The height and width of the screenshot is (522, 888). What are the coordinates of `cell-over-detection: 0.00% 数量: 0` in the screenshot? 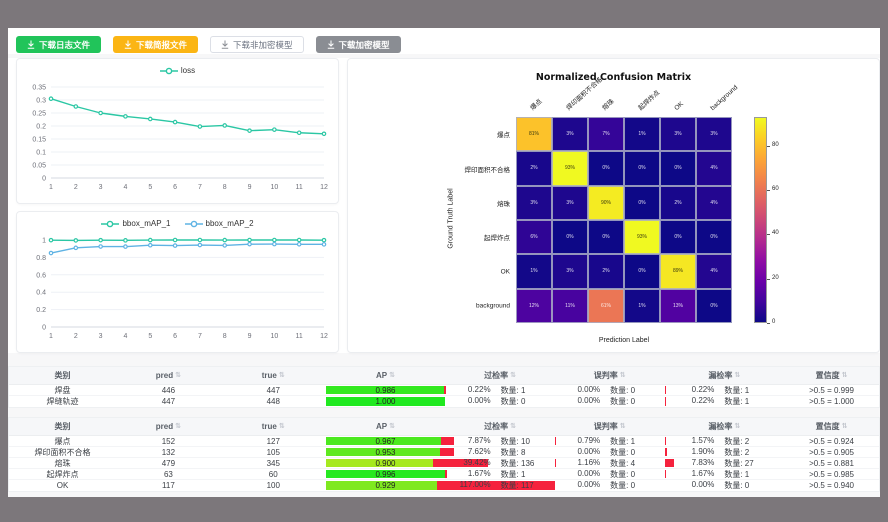 It's located at (496, 401).